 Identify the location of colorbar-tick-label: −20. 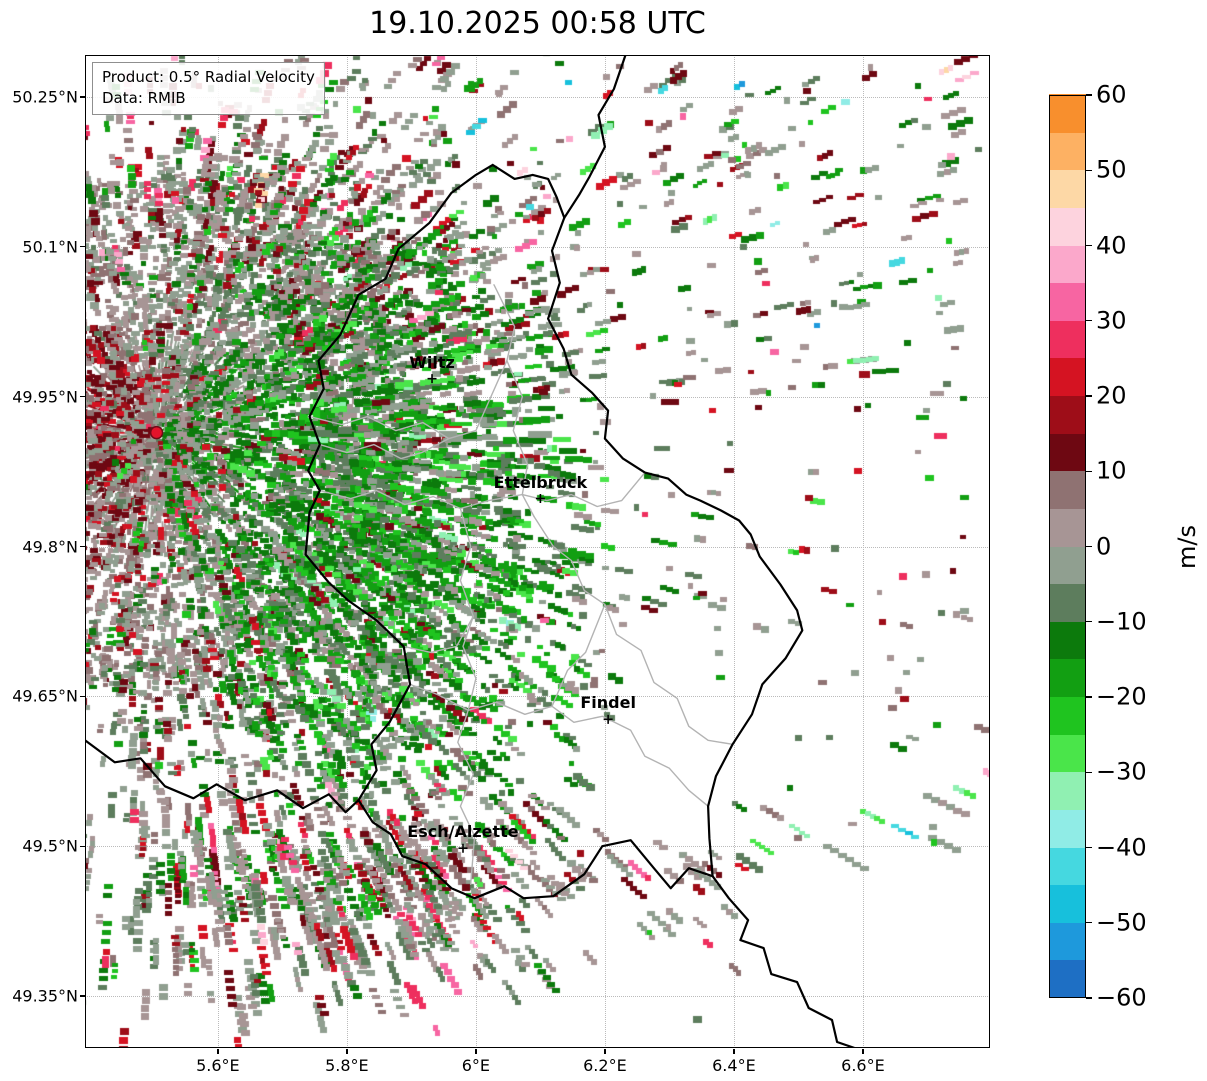
(1121, 696).